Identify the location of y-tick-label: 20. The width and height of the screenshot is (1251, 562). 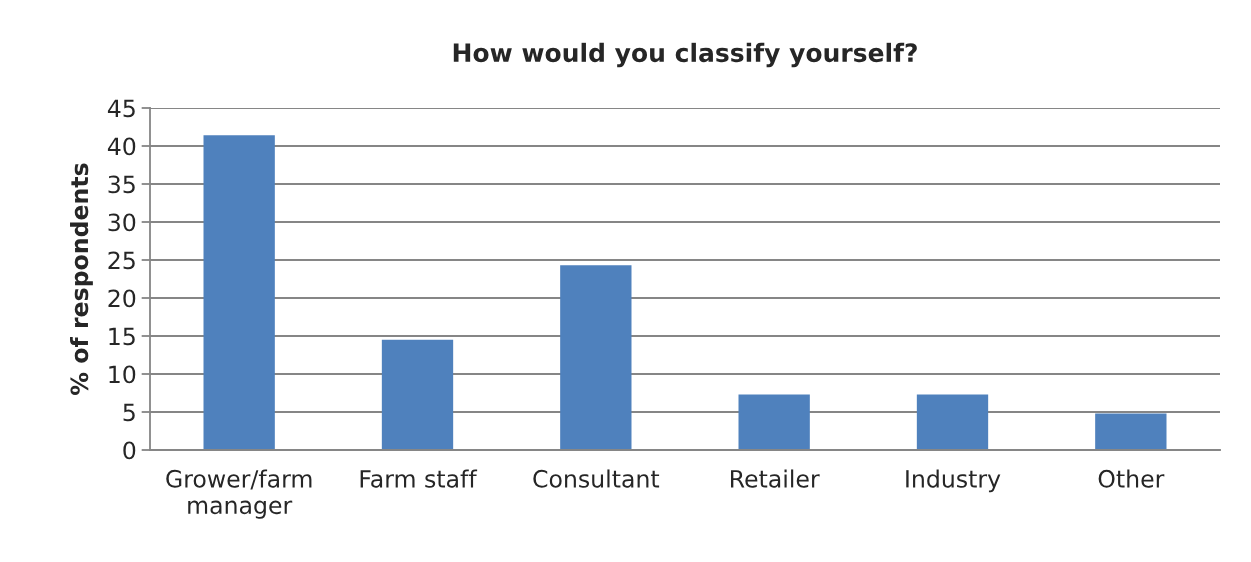
(122, 298).